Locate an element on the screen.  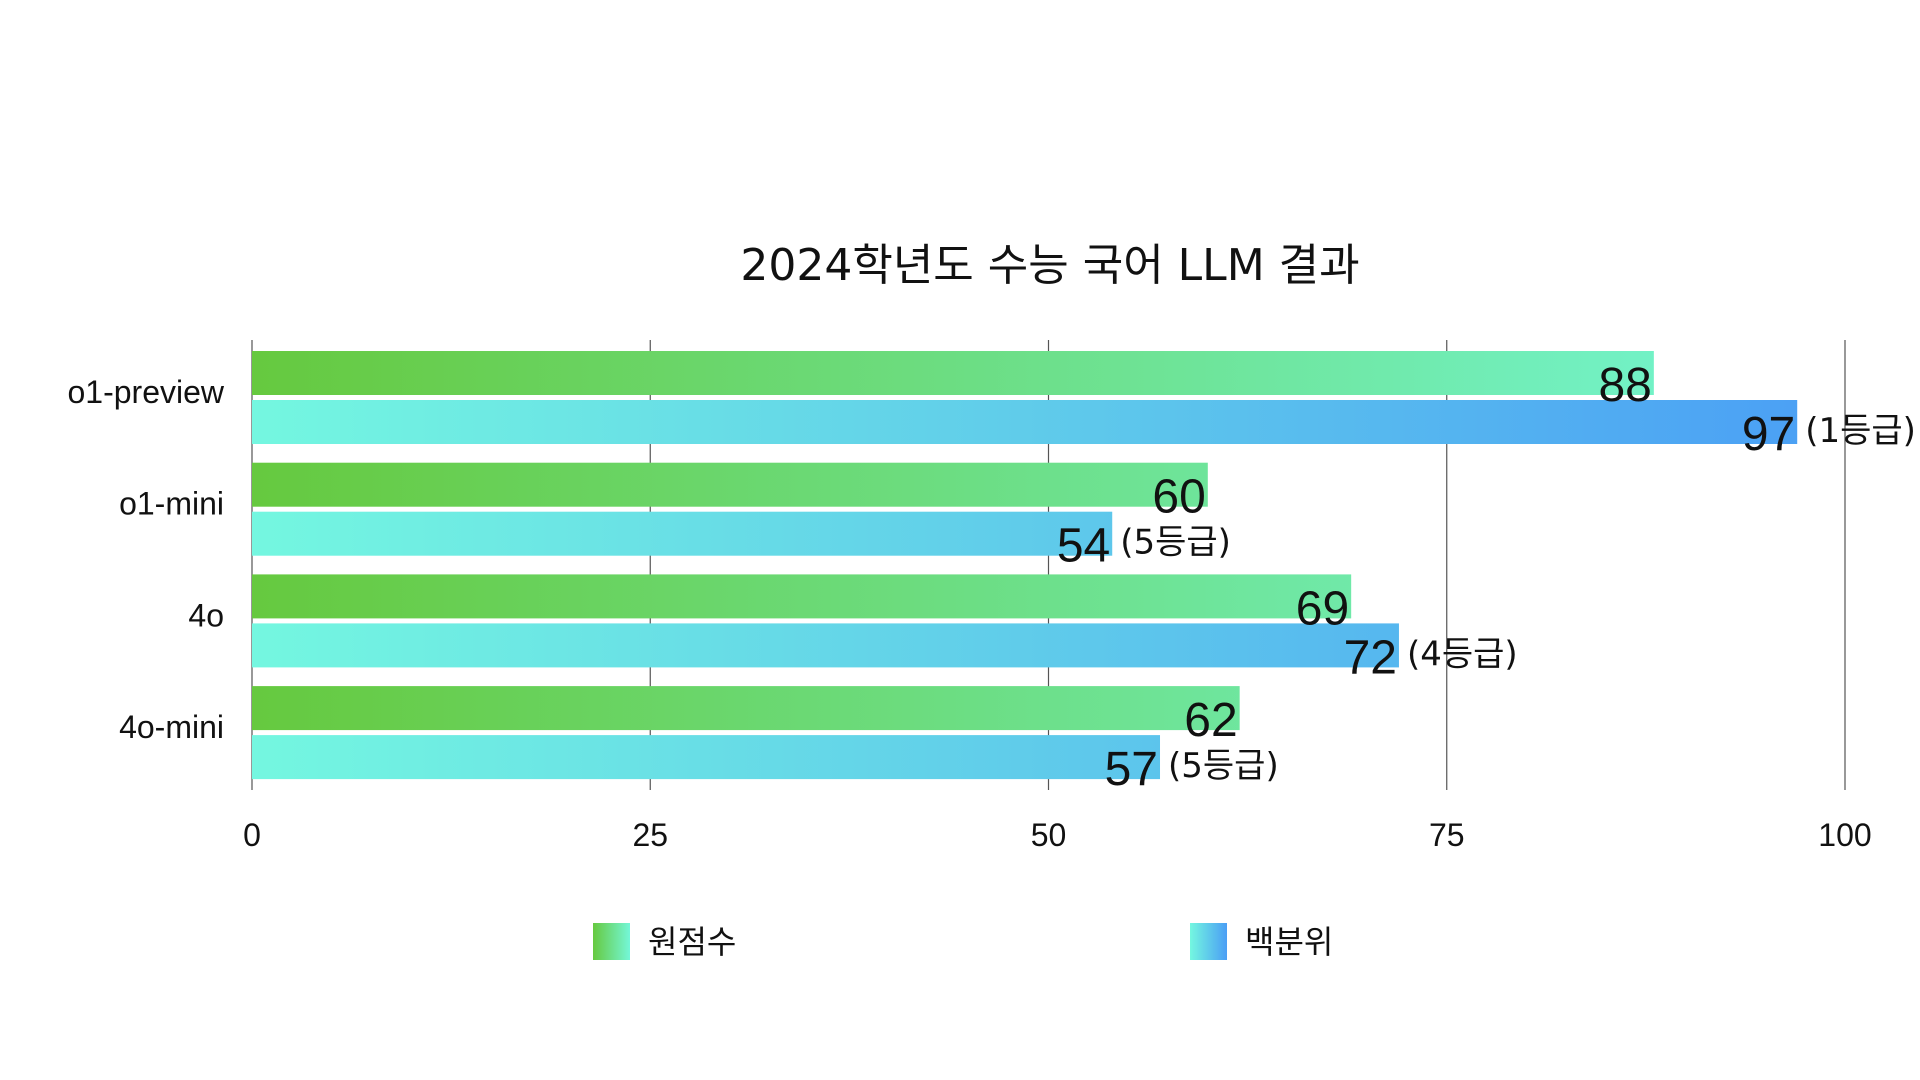
legend-label: 원점수 is located at coordinates (692, 942).